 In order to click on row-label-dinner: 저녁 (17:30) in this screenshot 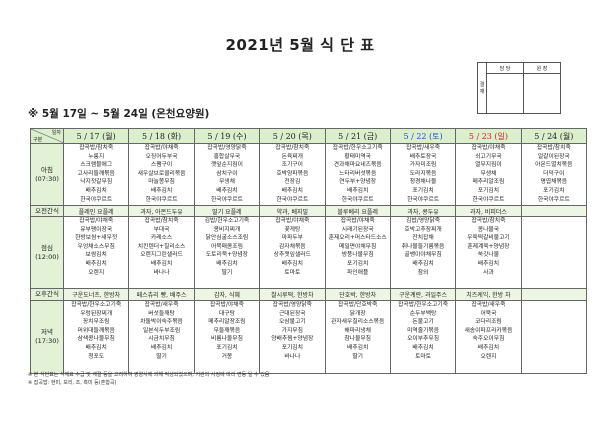, I will do `click(47, 337)`.